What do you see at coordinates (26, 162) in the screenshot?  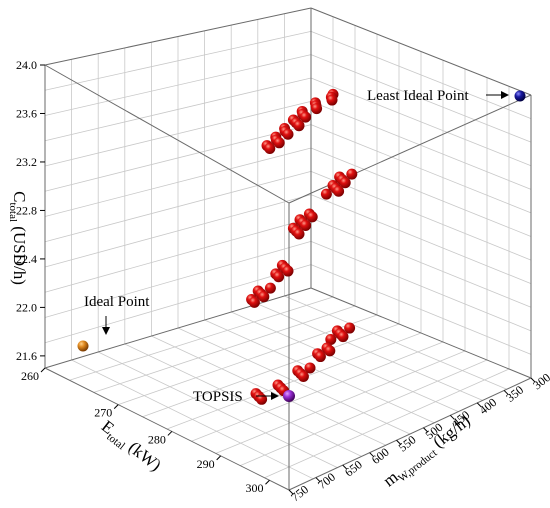 I see `z-tick-label: 23.2` at bounding box center [26, 162].